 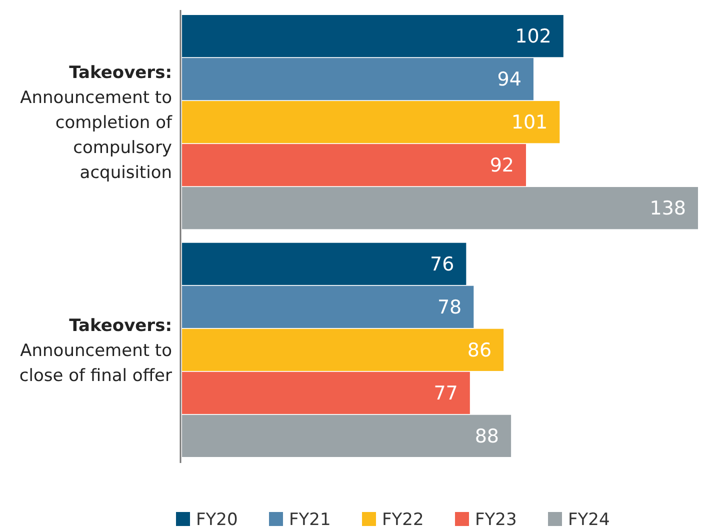 I want to click on data-label: 78, so click(x=449, y=307).